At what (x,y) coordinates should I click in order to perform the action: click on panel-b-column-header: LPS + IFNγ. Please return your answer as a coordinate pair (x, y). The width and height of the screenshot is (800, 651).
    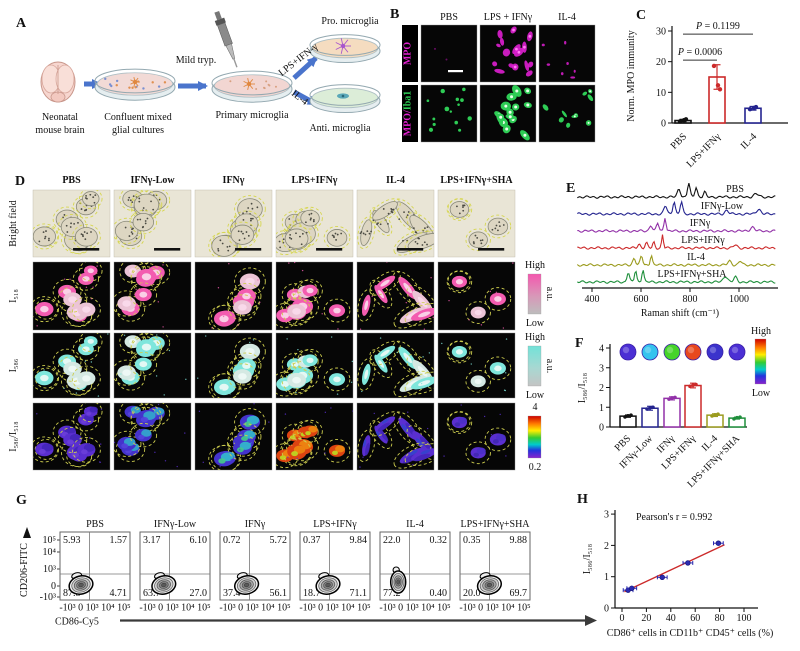
    Looking at the image, I should click on (508, 17).